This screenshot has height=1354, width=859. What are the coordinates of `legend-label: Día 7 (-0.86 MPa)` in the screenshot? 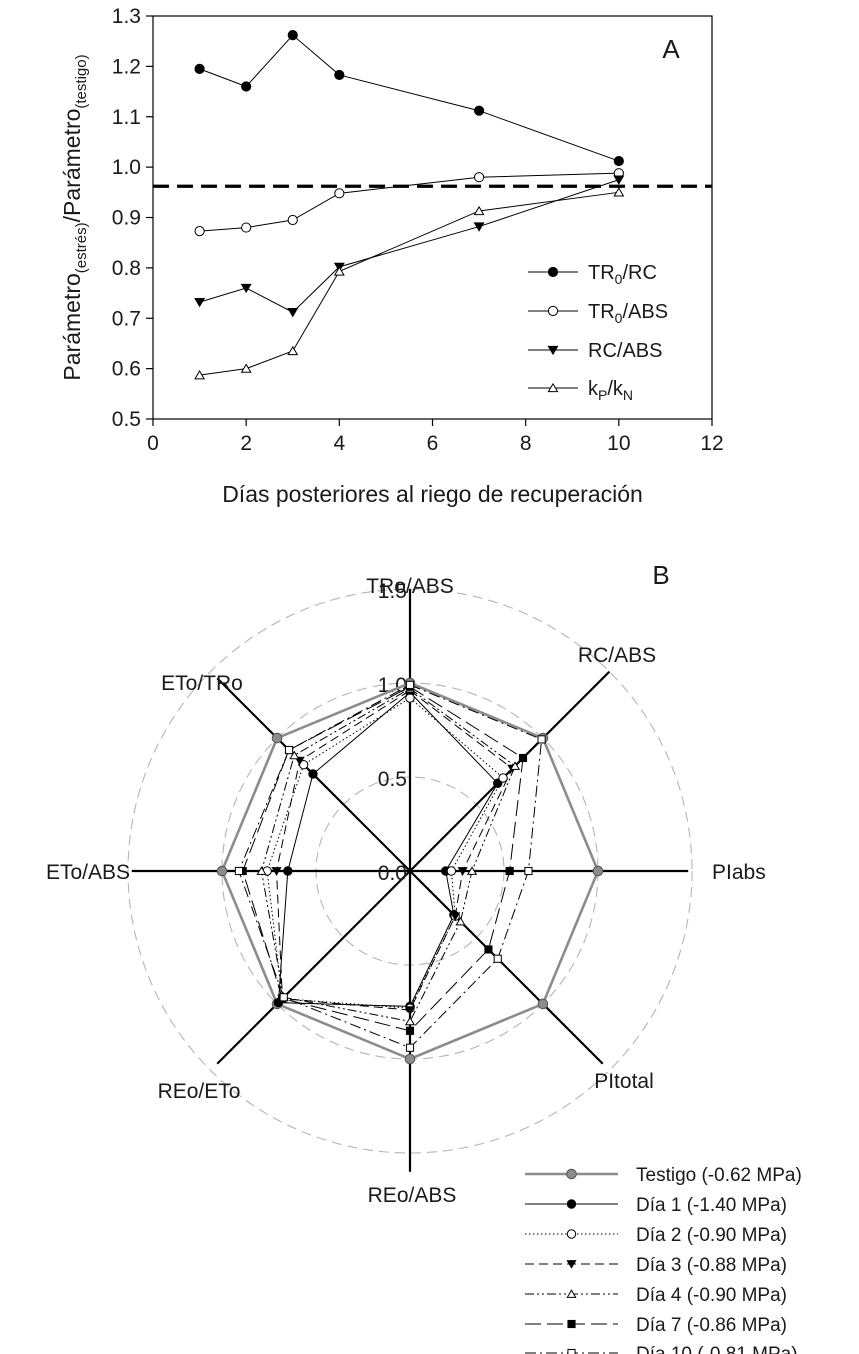 It's located at (711, 1325).